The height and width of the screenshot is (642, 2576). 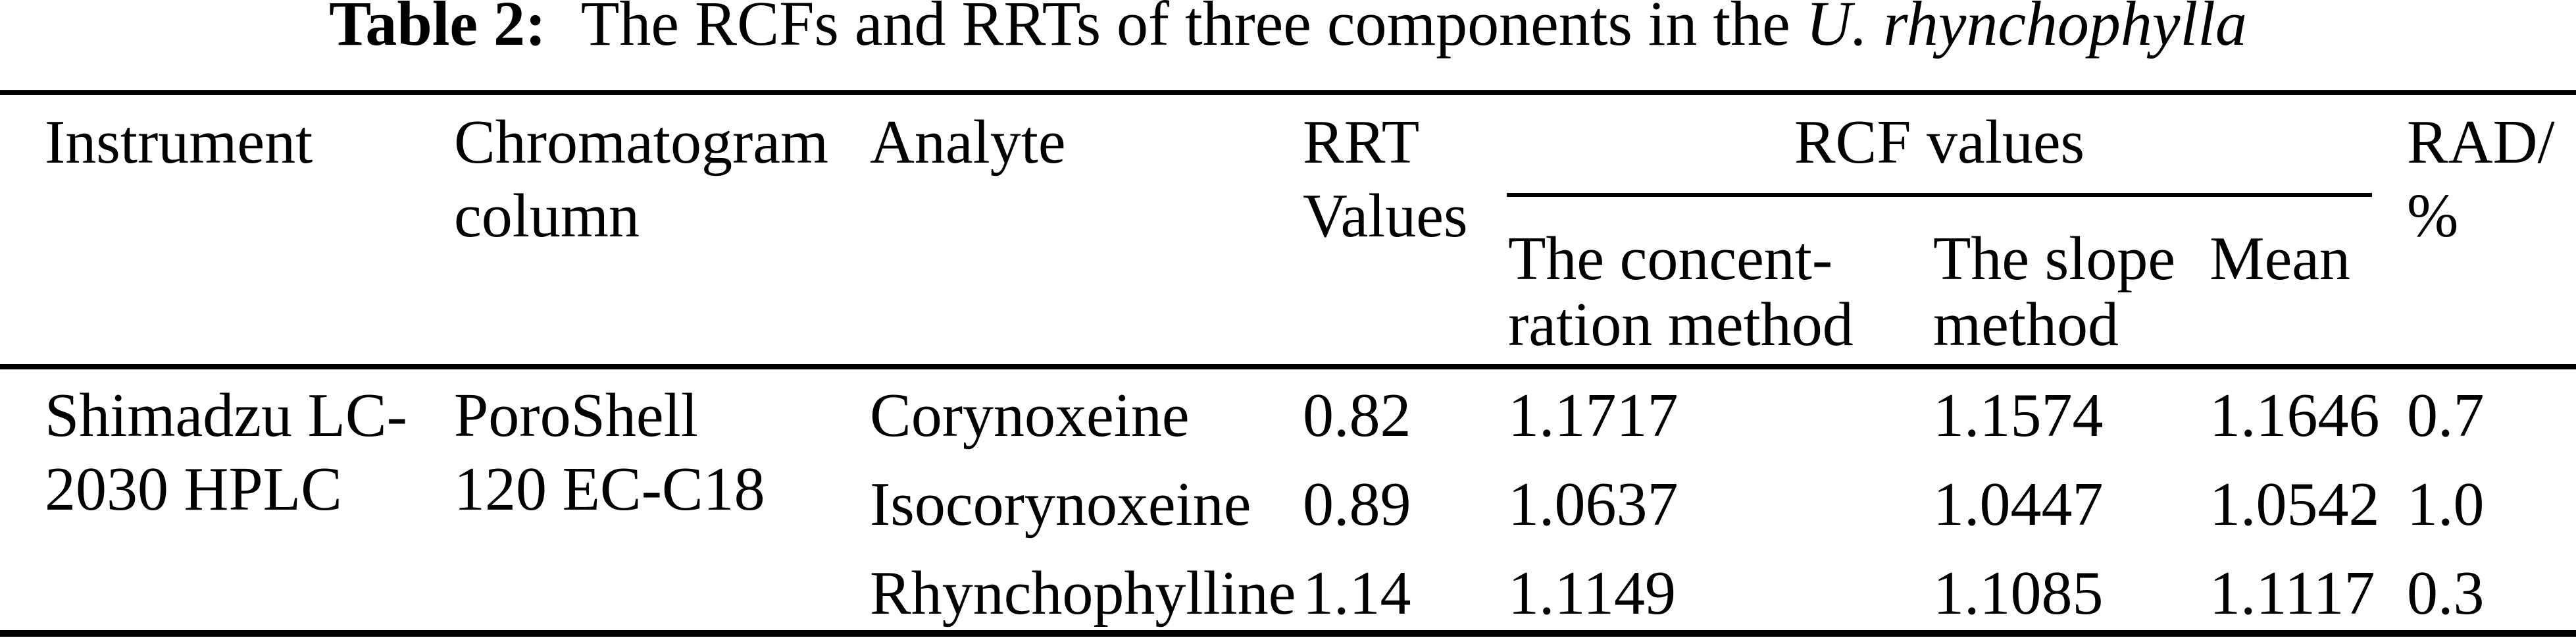 What do you see at coordinates (2481, 142) in the screenshot?
I see `header-rad-line1: RAD/` at bounding box center [2481, 142].